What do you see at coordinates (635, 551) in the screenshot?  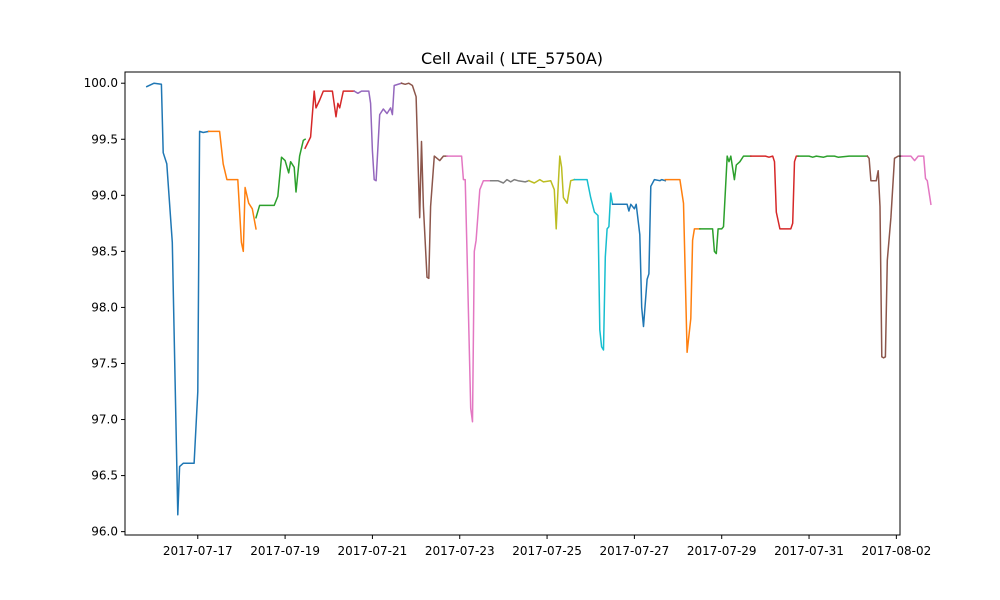 I see `x-tick-label: 2017-07-27` at bounding box center [635, 551].